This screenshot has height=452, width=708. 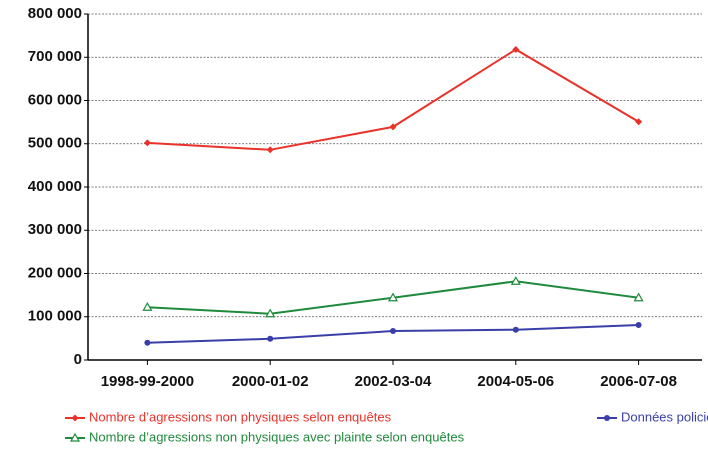 What do you see at coordinates (55, 13) in the screenshot?
I see `y-tick-label: 800 000` at bounding box center [55, 13].